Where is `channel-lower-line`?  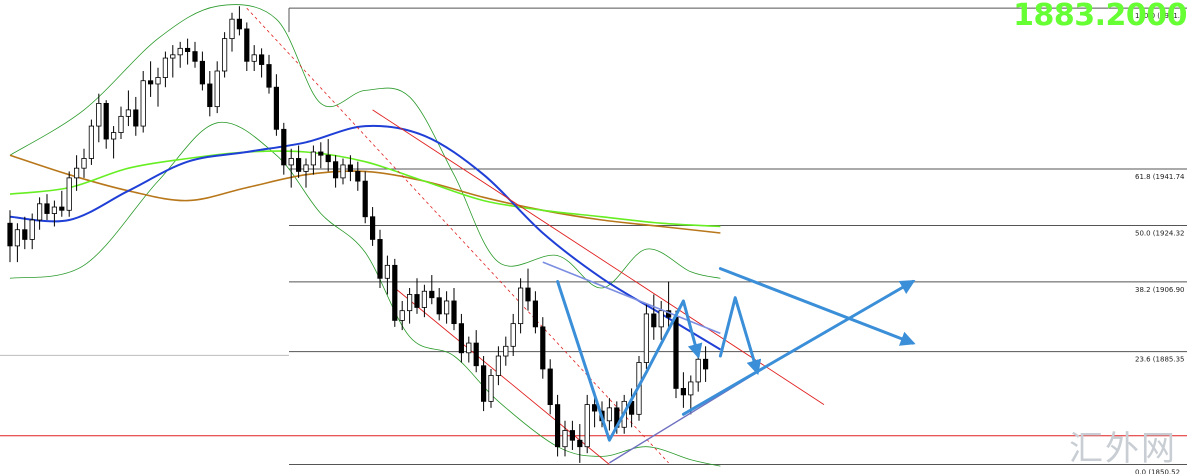 channel-lower-line is located at coordinates (502, 376).